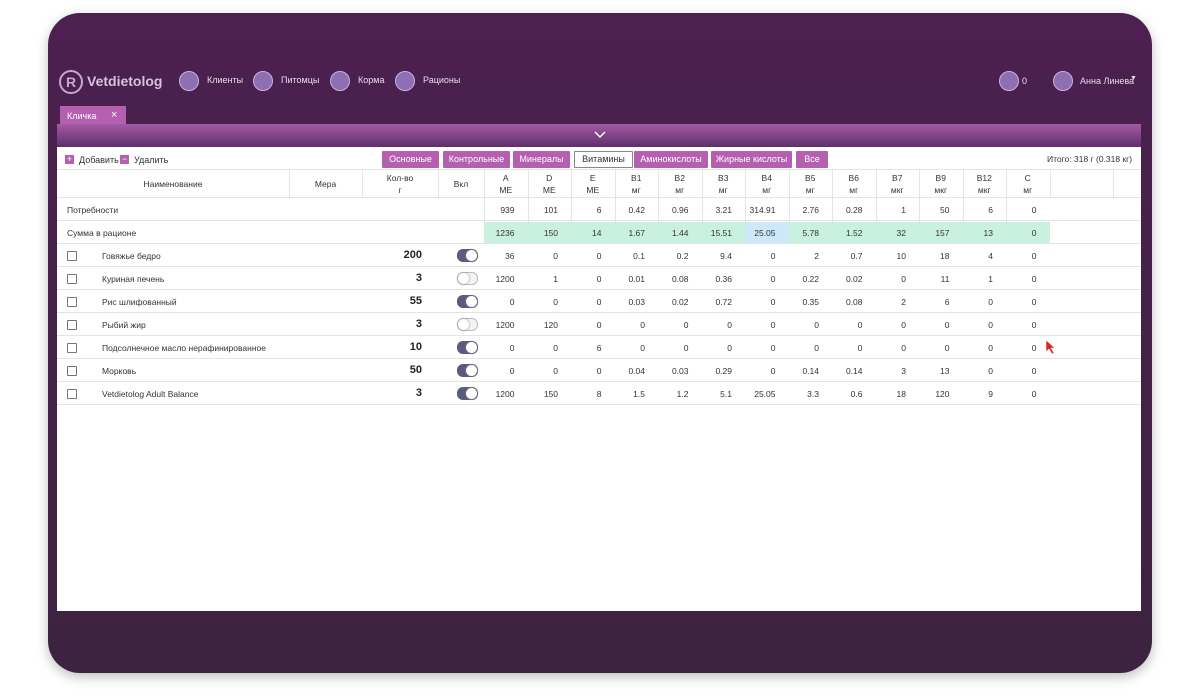 Image resolution: width=1200 pixels, height=700 pixels. I want to click on nutrient-value: 1.52, so click(854, 233).